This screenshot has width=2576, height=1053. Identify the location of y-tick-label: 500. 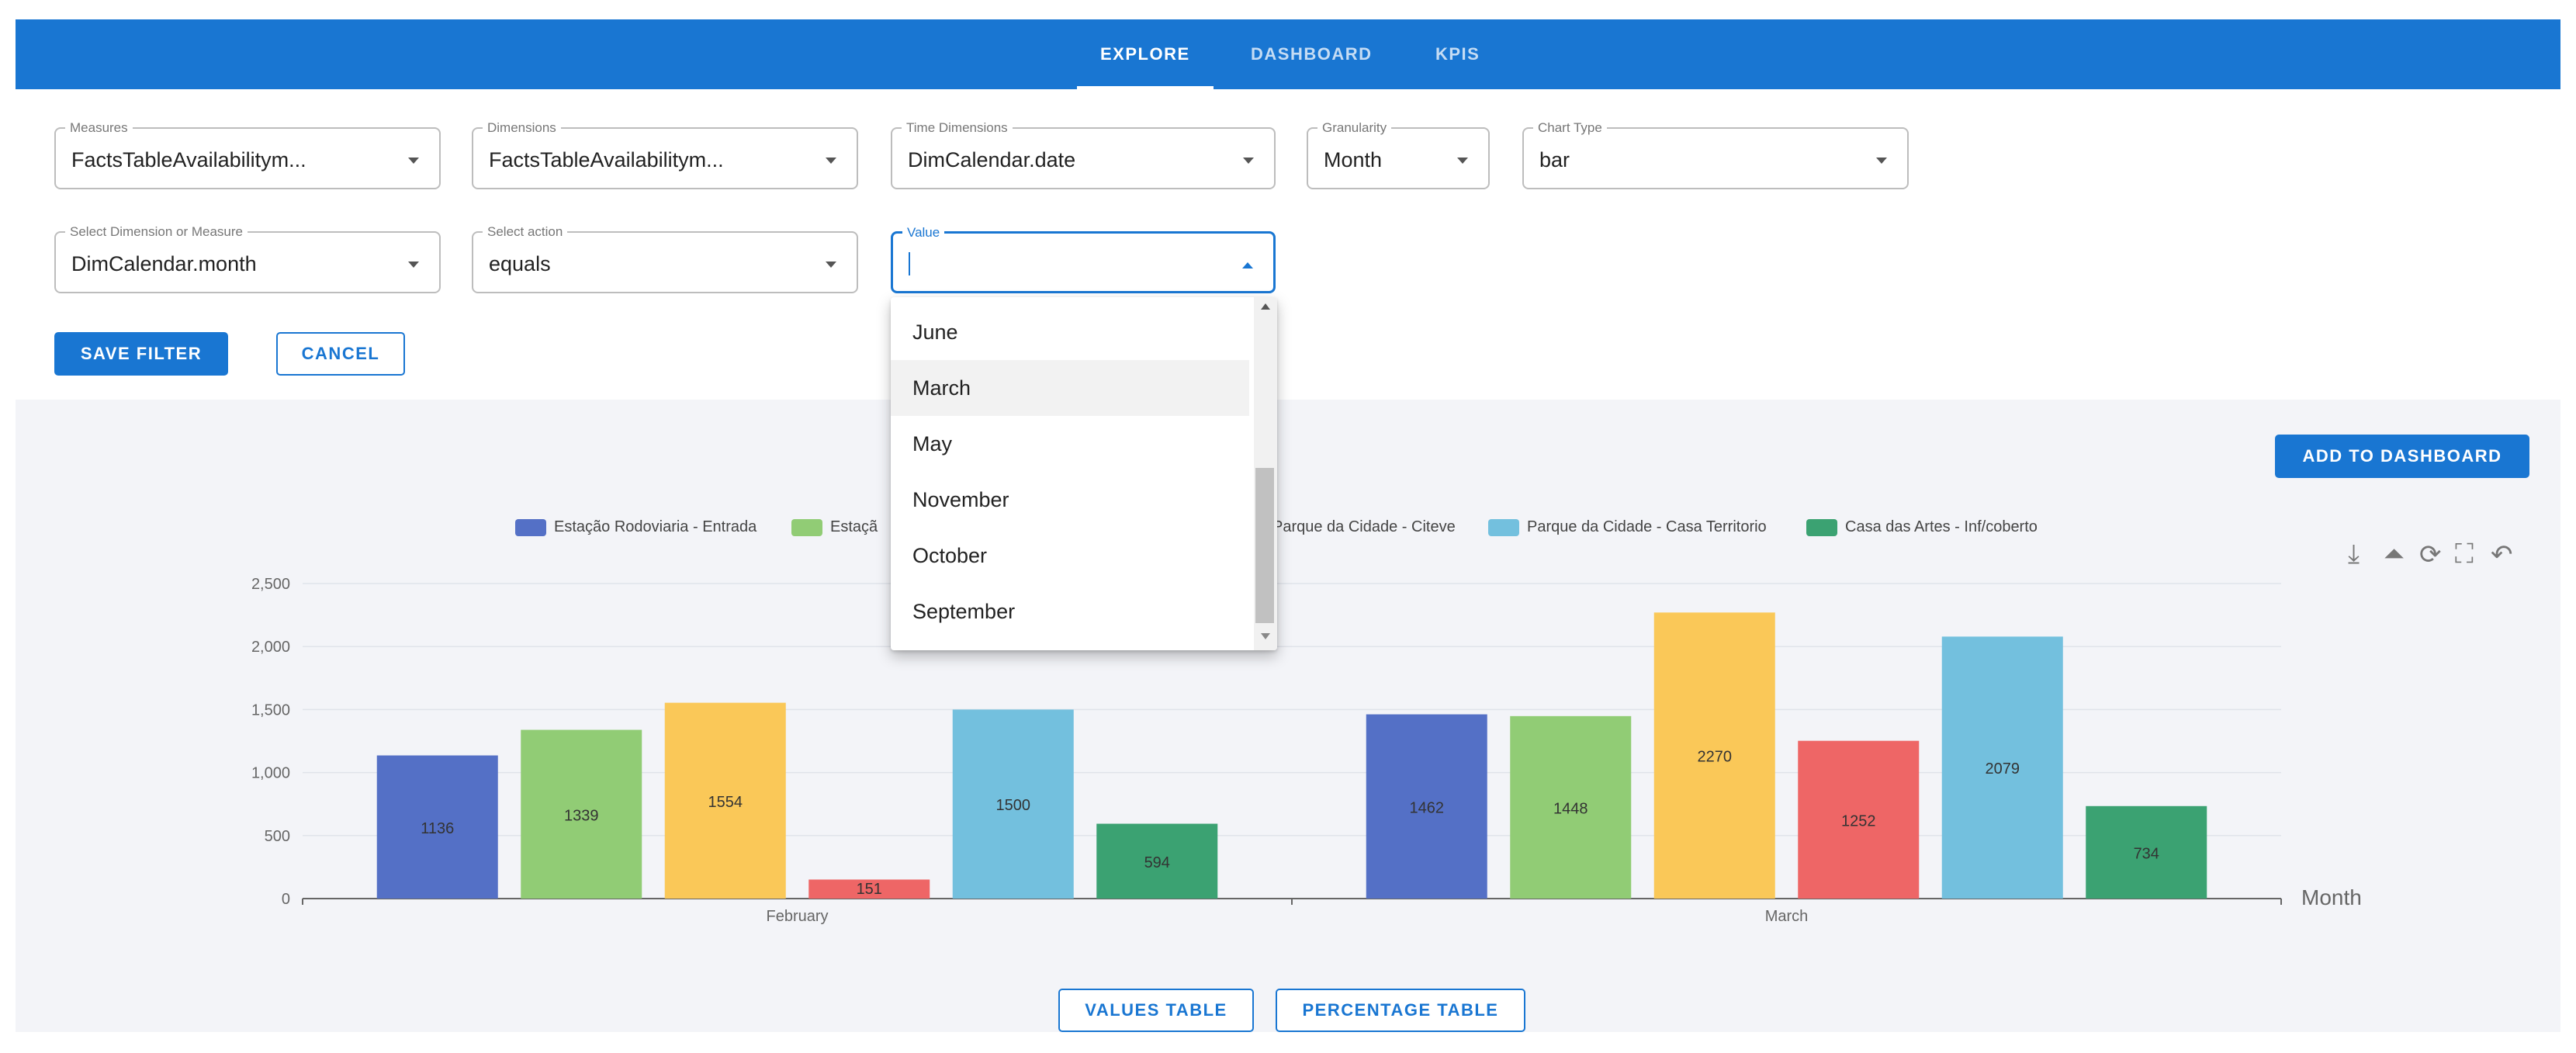
(277, 837).